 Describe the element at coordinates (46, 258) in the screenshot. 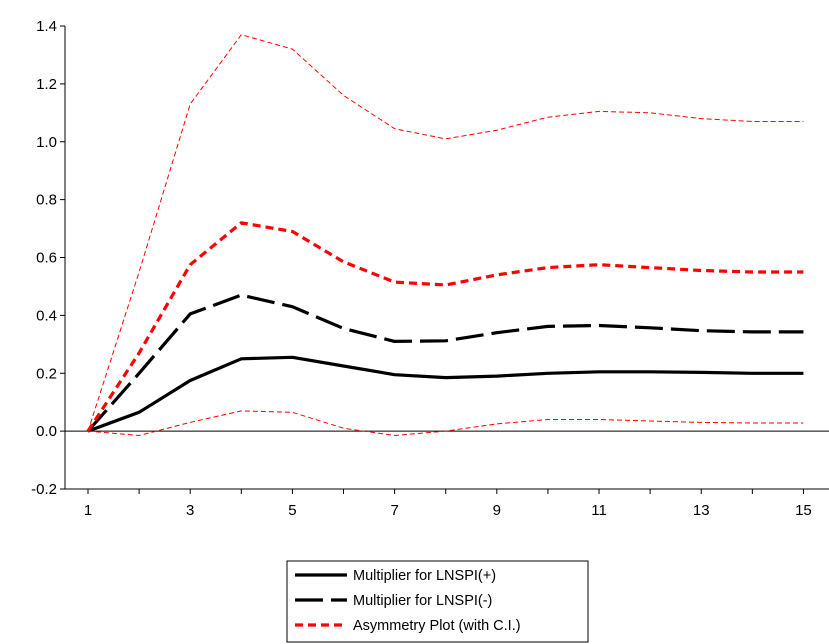

I see `y-tick-label: 0.6` at that location.